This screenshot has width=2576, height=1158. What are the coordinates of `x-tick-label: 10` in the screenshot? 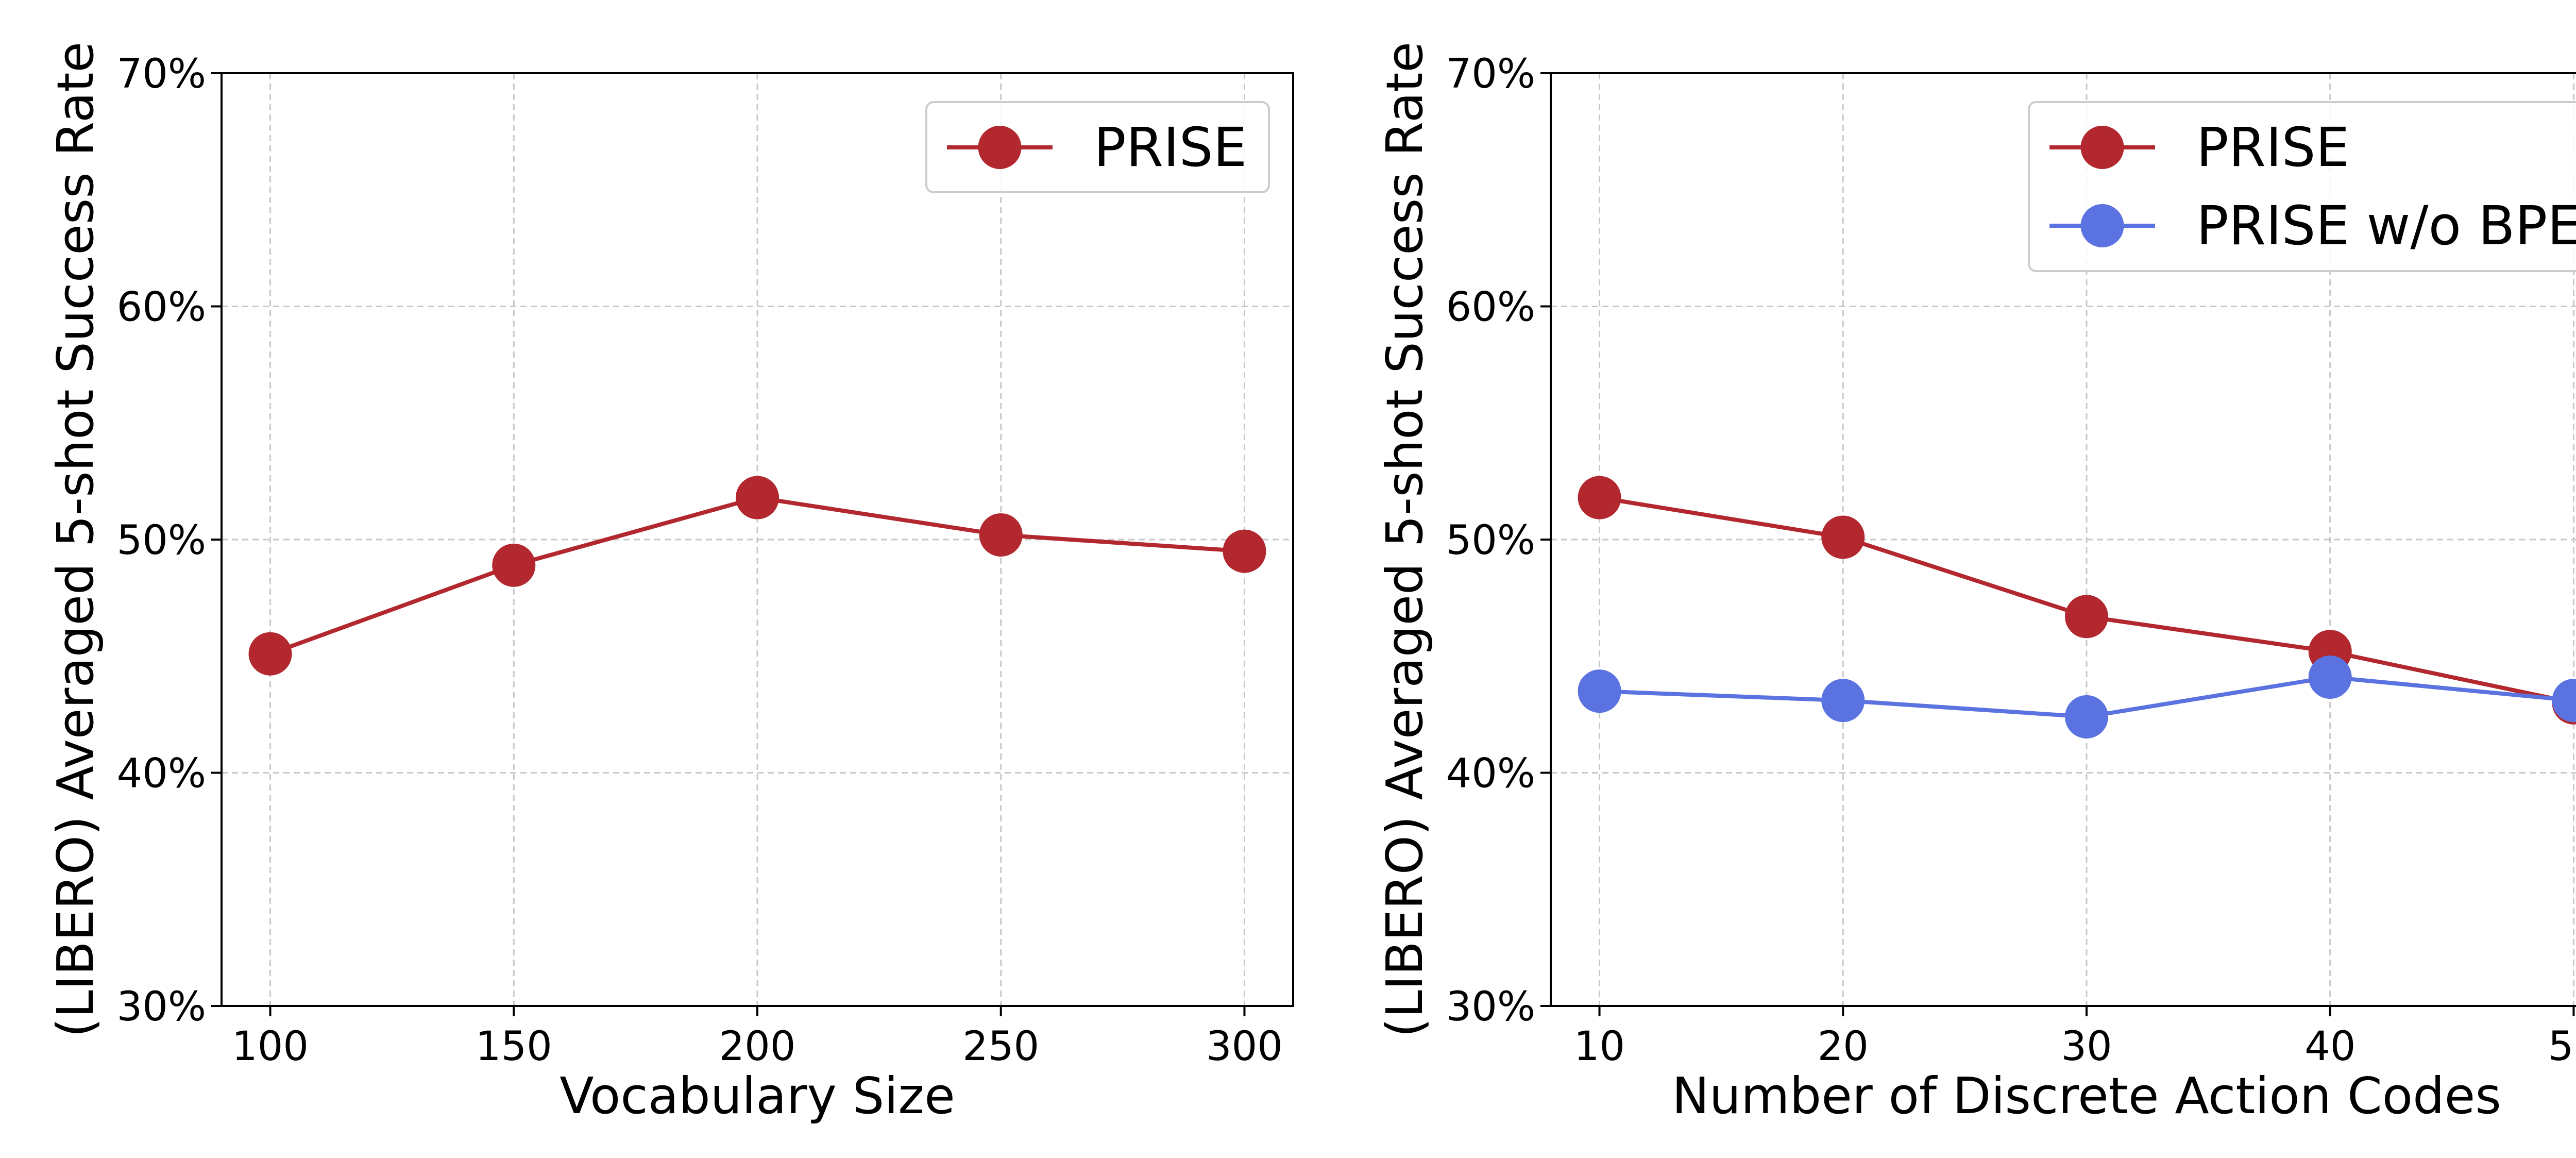 It's located at (1599, 1046).